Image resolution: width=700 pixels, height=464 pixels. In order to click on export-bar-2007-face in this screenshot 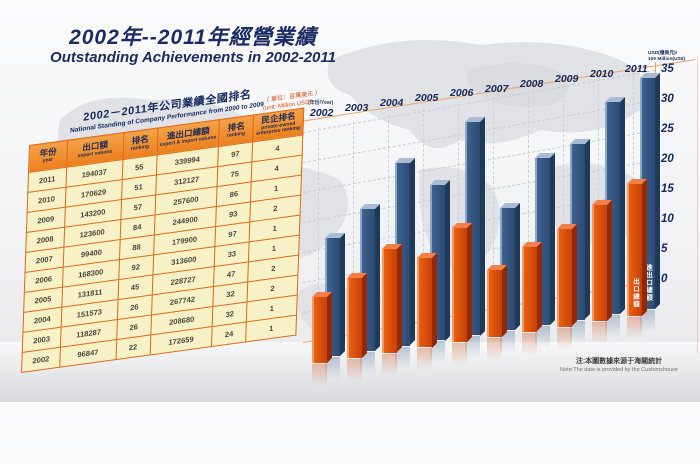, I will do `click(494, 303)`.